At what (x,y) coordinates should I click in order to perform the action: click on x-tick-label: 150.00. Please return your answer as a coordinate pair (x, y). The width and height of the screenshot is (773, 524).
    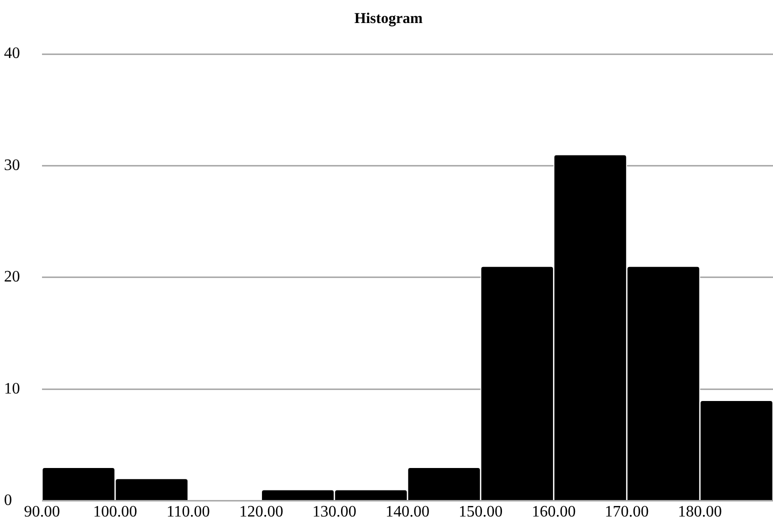
    Looking at the image, I should click on (480, 512).